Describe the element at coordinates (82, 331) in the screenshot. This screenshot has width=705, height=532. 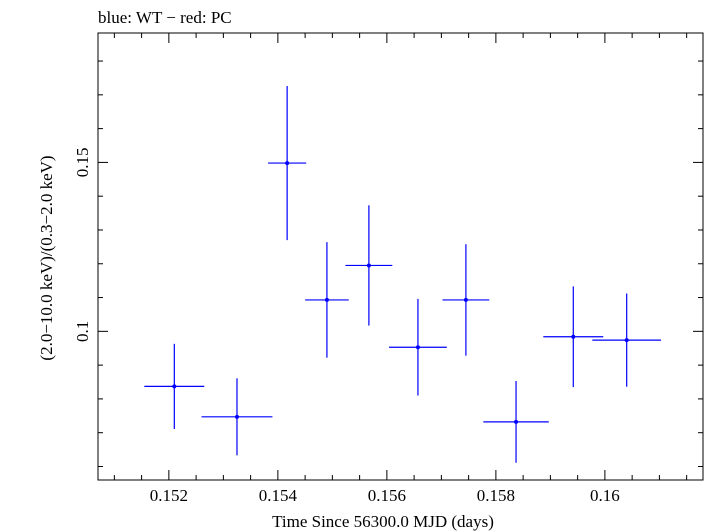
I see `y-tick-label: 0.1` at that location.